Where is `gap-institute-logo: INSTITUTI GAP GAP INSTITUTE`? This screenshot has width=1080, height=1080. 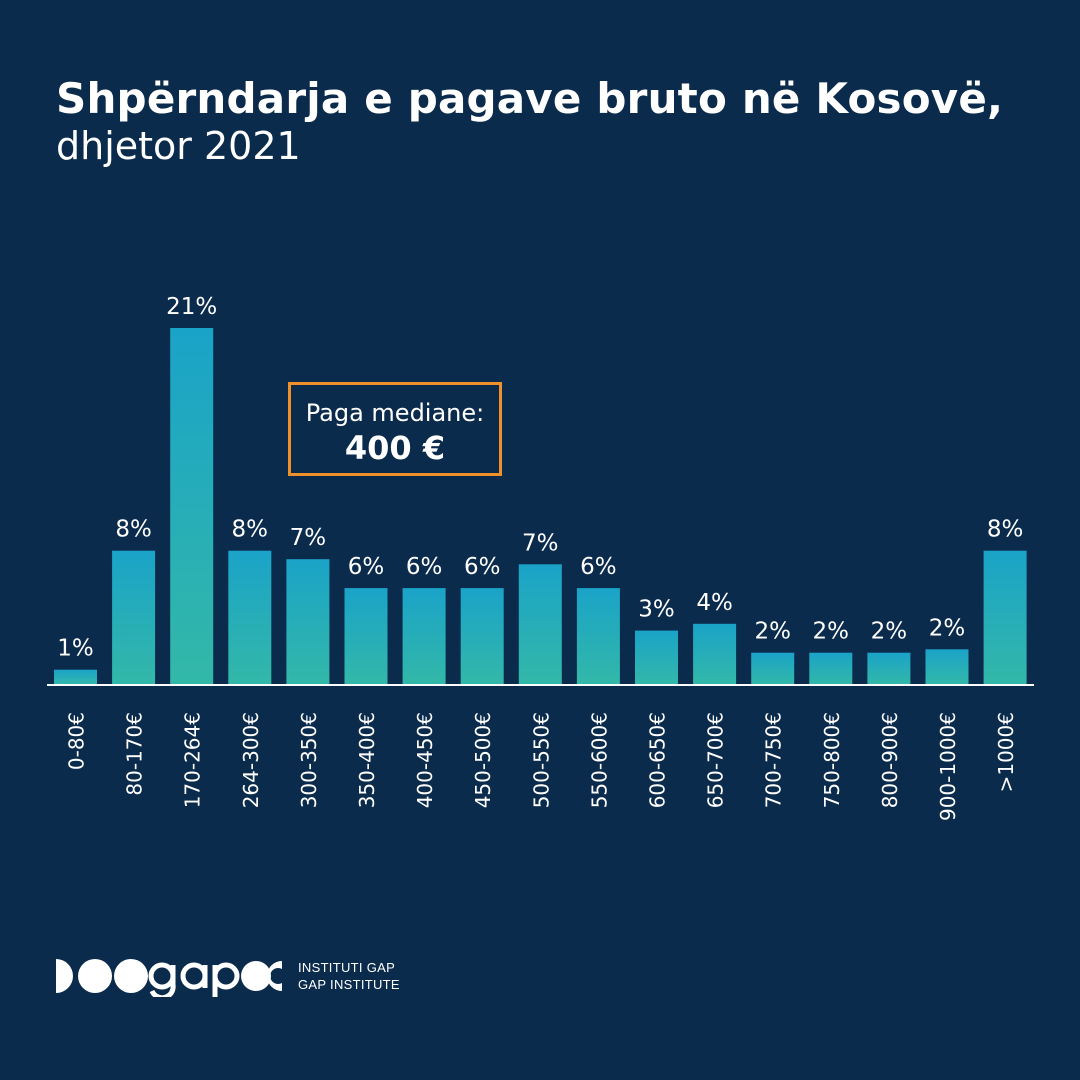
gap-institute-logo: INSTITUTI GAP GAP INSTITUTE is located at coordinates (227, 976).